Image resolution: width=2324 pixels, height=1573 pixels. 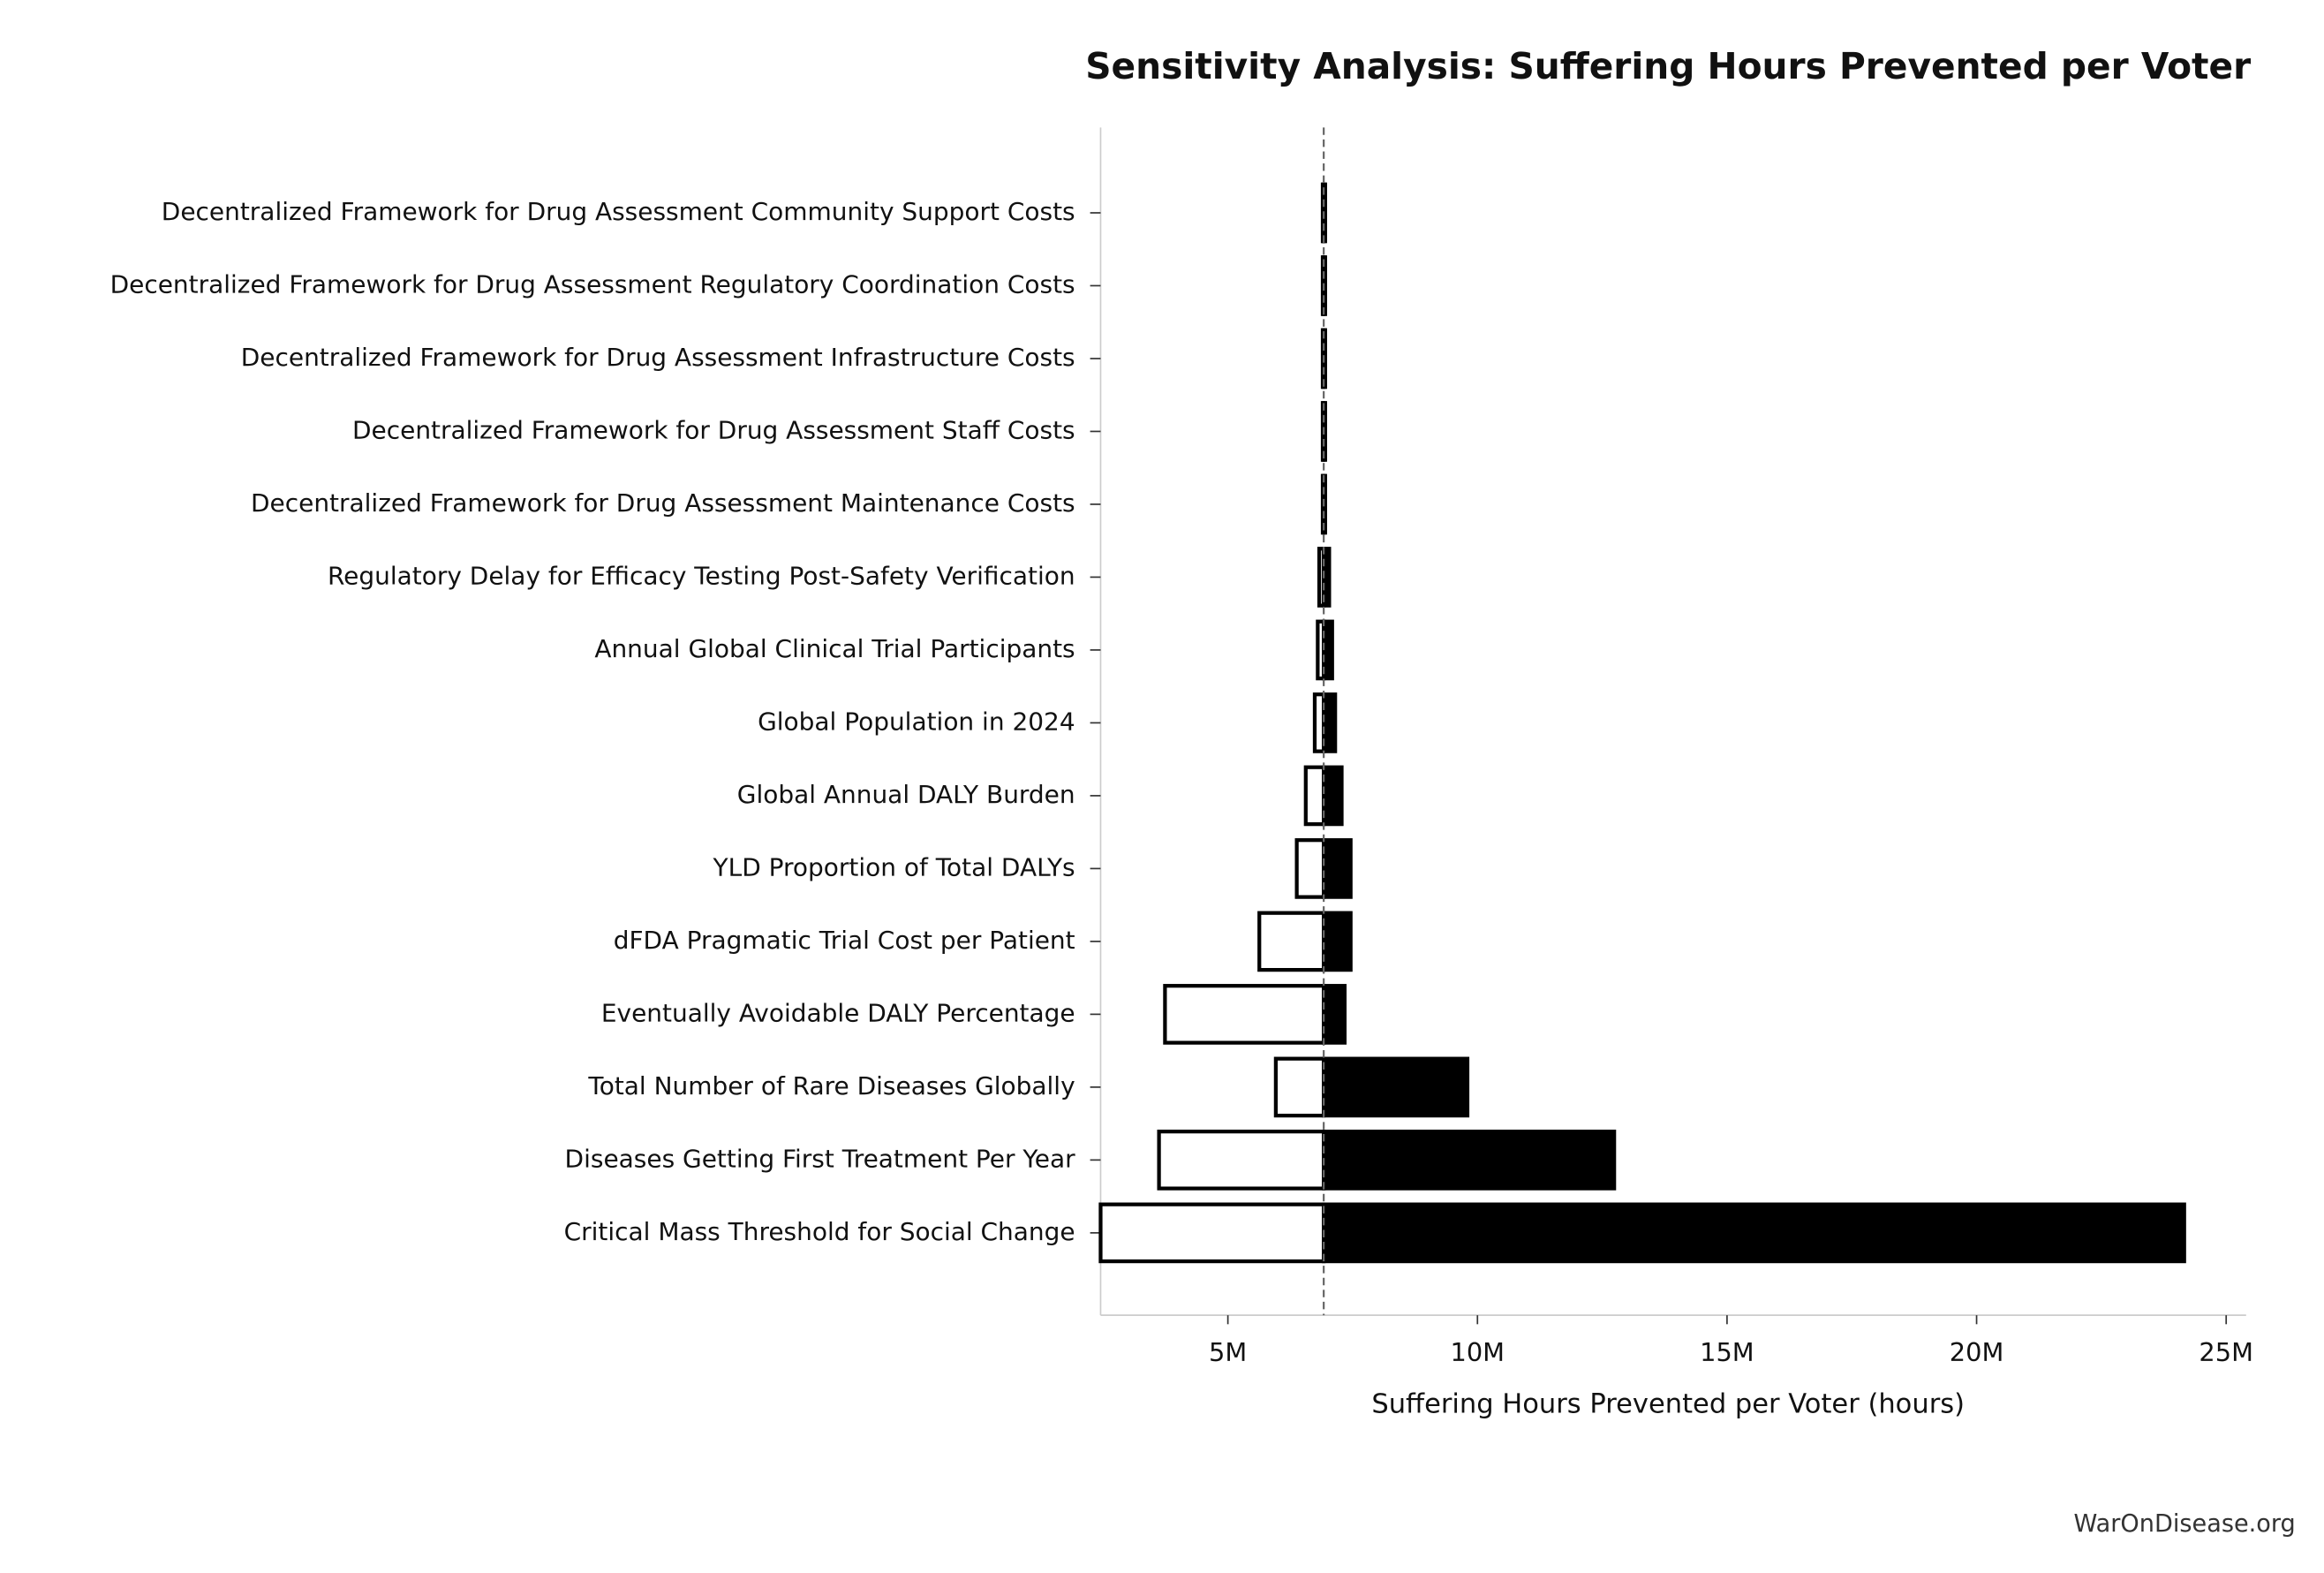 I want to click on y-tick-label: YLD Proportion of Total DALYs, so click(x=894, y=866).